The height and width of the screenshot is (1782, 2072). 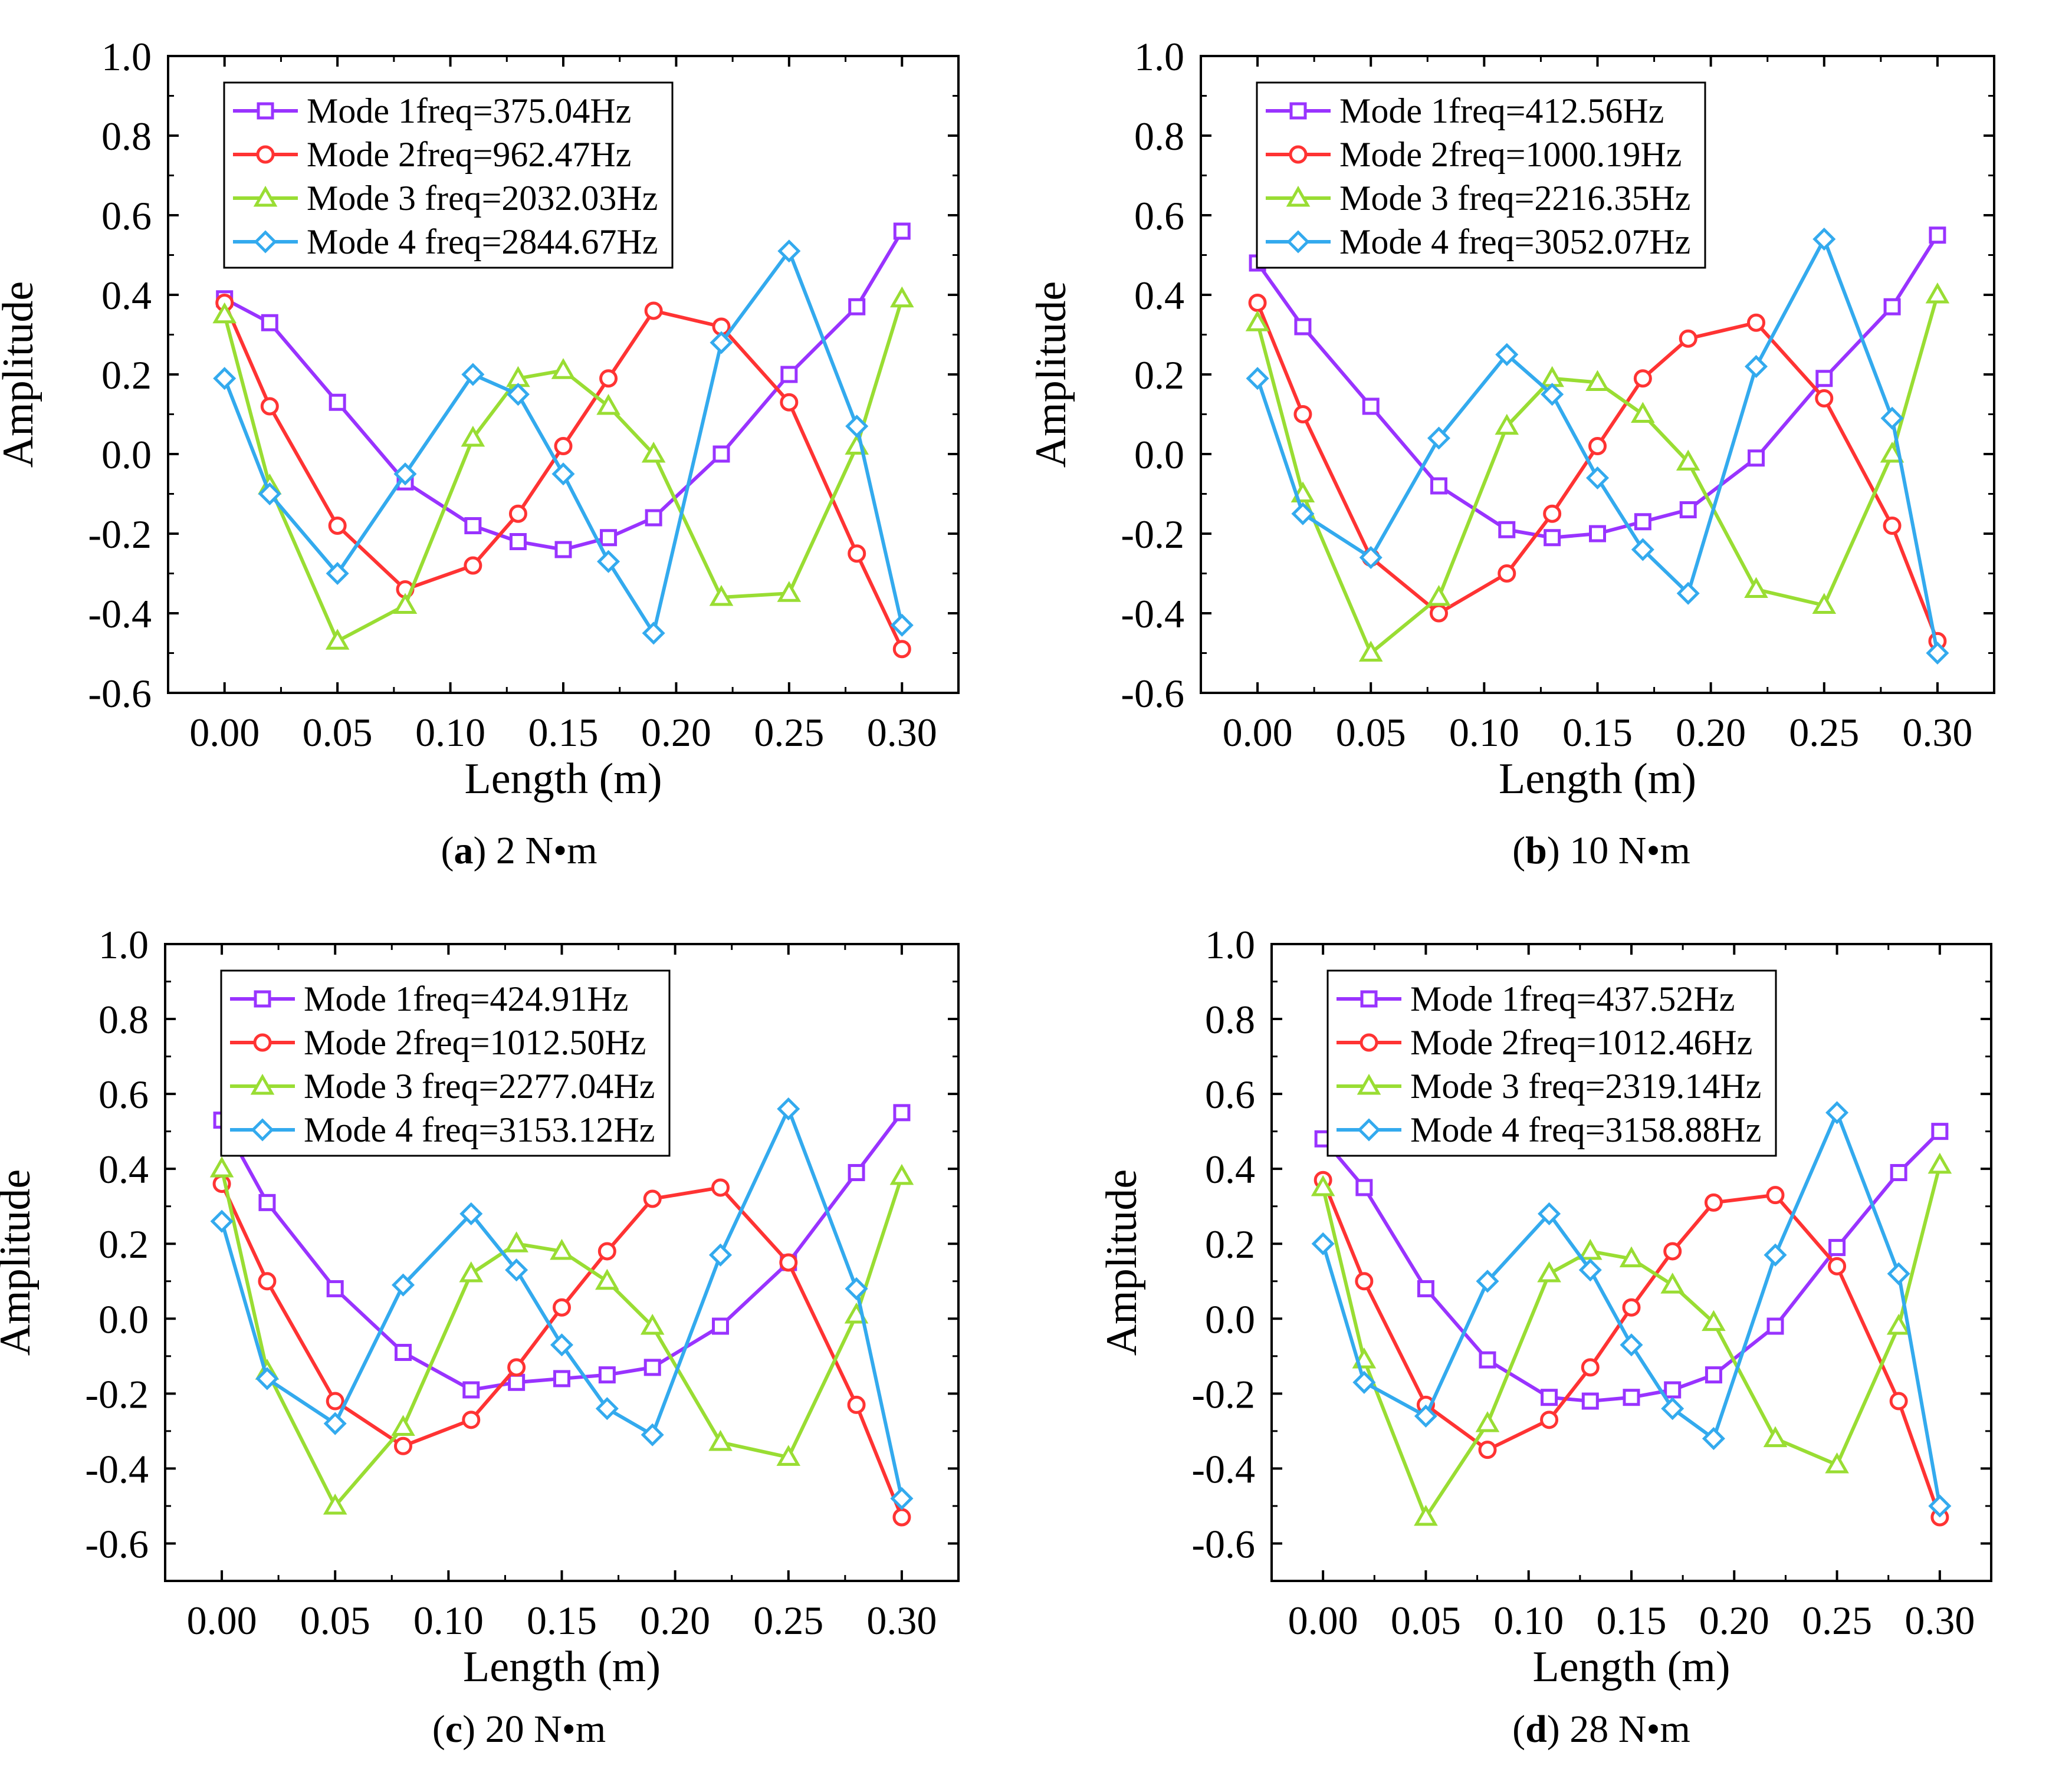 I want to click on legend-freq-label: freq=962.47Hz, so click(x=523, y=154).